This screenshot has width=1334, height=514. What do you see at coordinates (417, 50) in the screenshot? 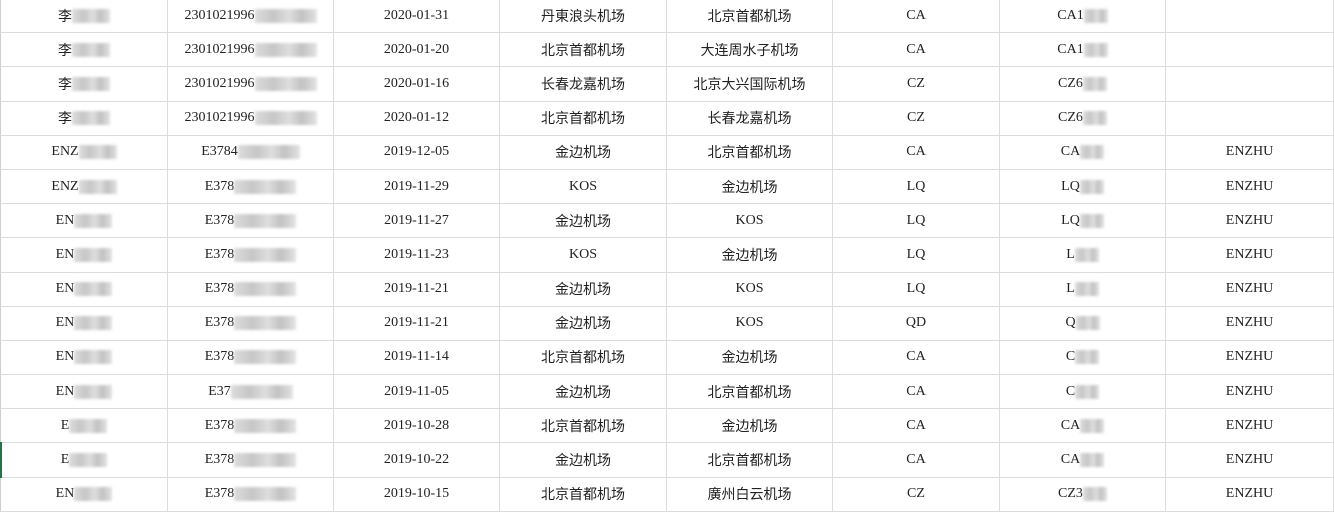
I see `date-cell: 2020-01-20` at bounding box center [417, 50].